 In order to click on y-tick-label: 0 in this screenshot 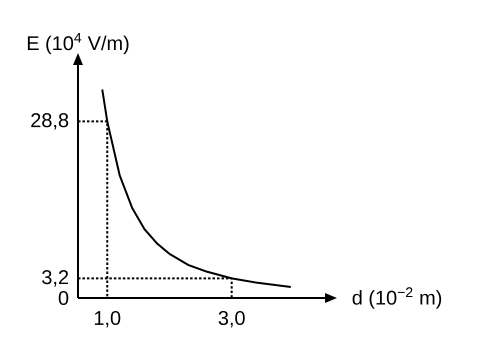, I will do `click(63, 298)`.